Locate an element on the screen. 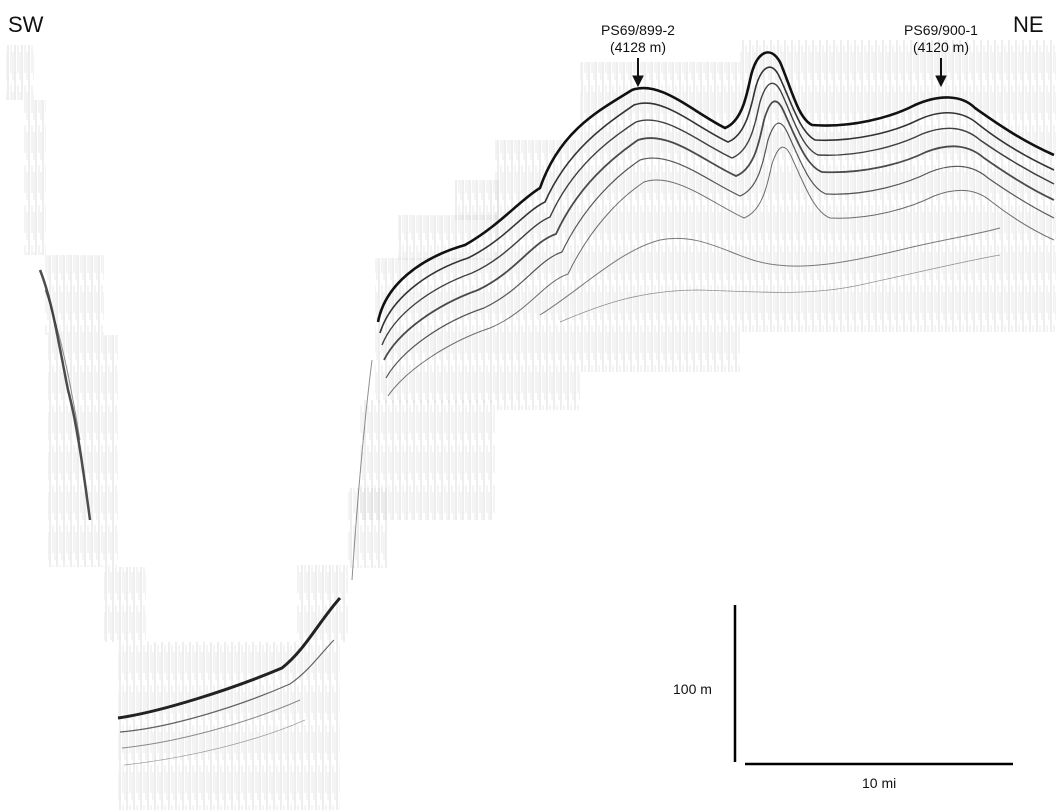  core-depth: (4128 m) is located at coordinates (638, 47).